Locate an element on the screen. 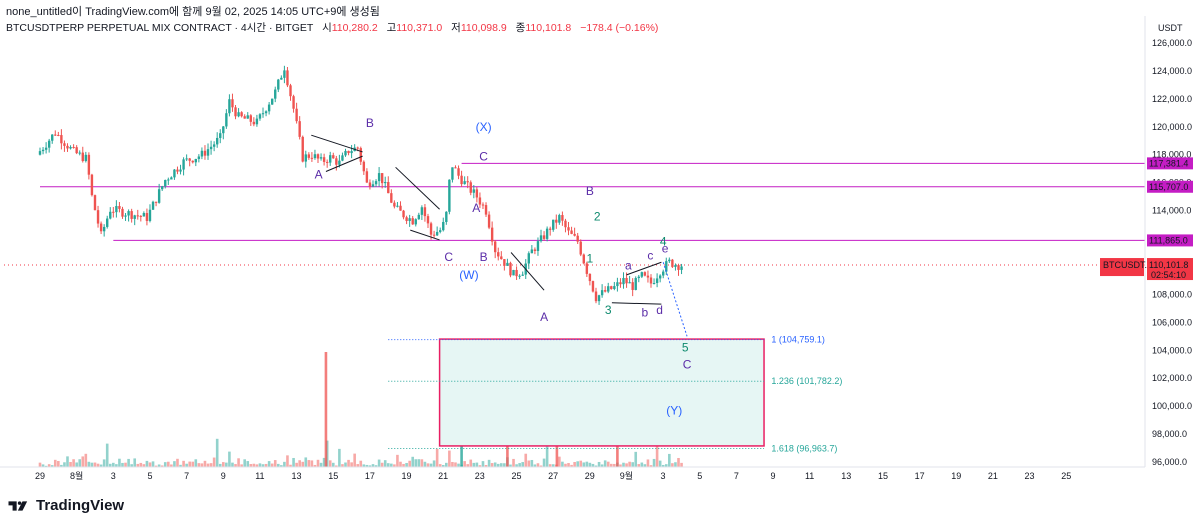 This screenshot has width=1200, height=525. time-tick-label: 21 is located at coordinates (443, 476).